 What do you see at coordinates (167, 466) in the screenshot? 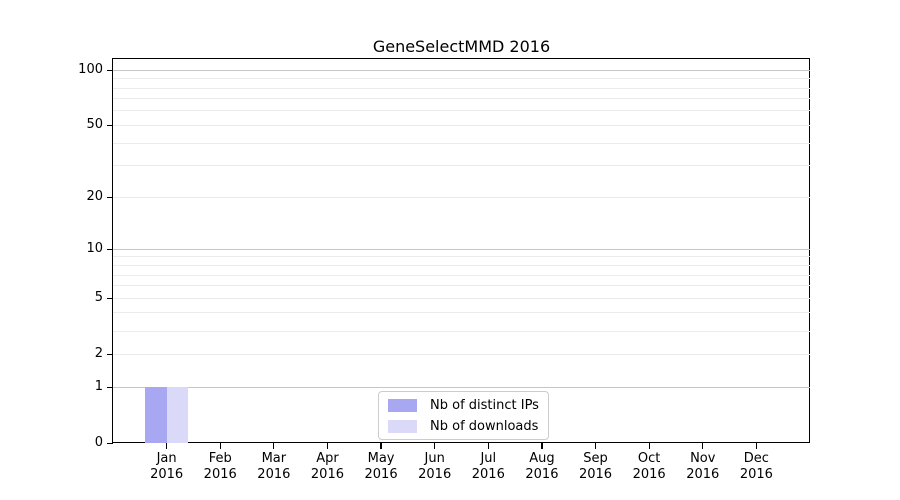
I see `x-tick-label: Jan 2016` at bounding box center [167, 466].